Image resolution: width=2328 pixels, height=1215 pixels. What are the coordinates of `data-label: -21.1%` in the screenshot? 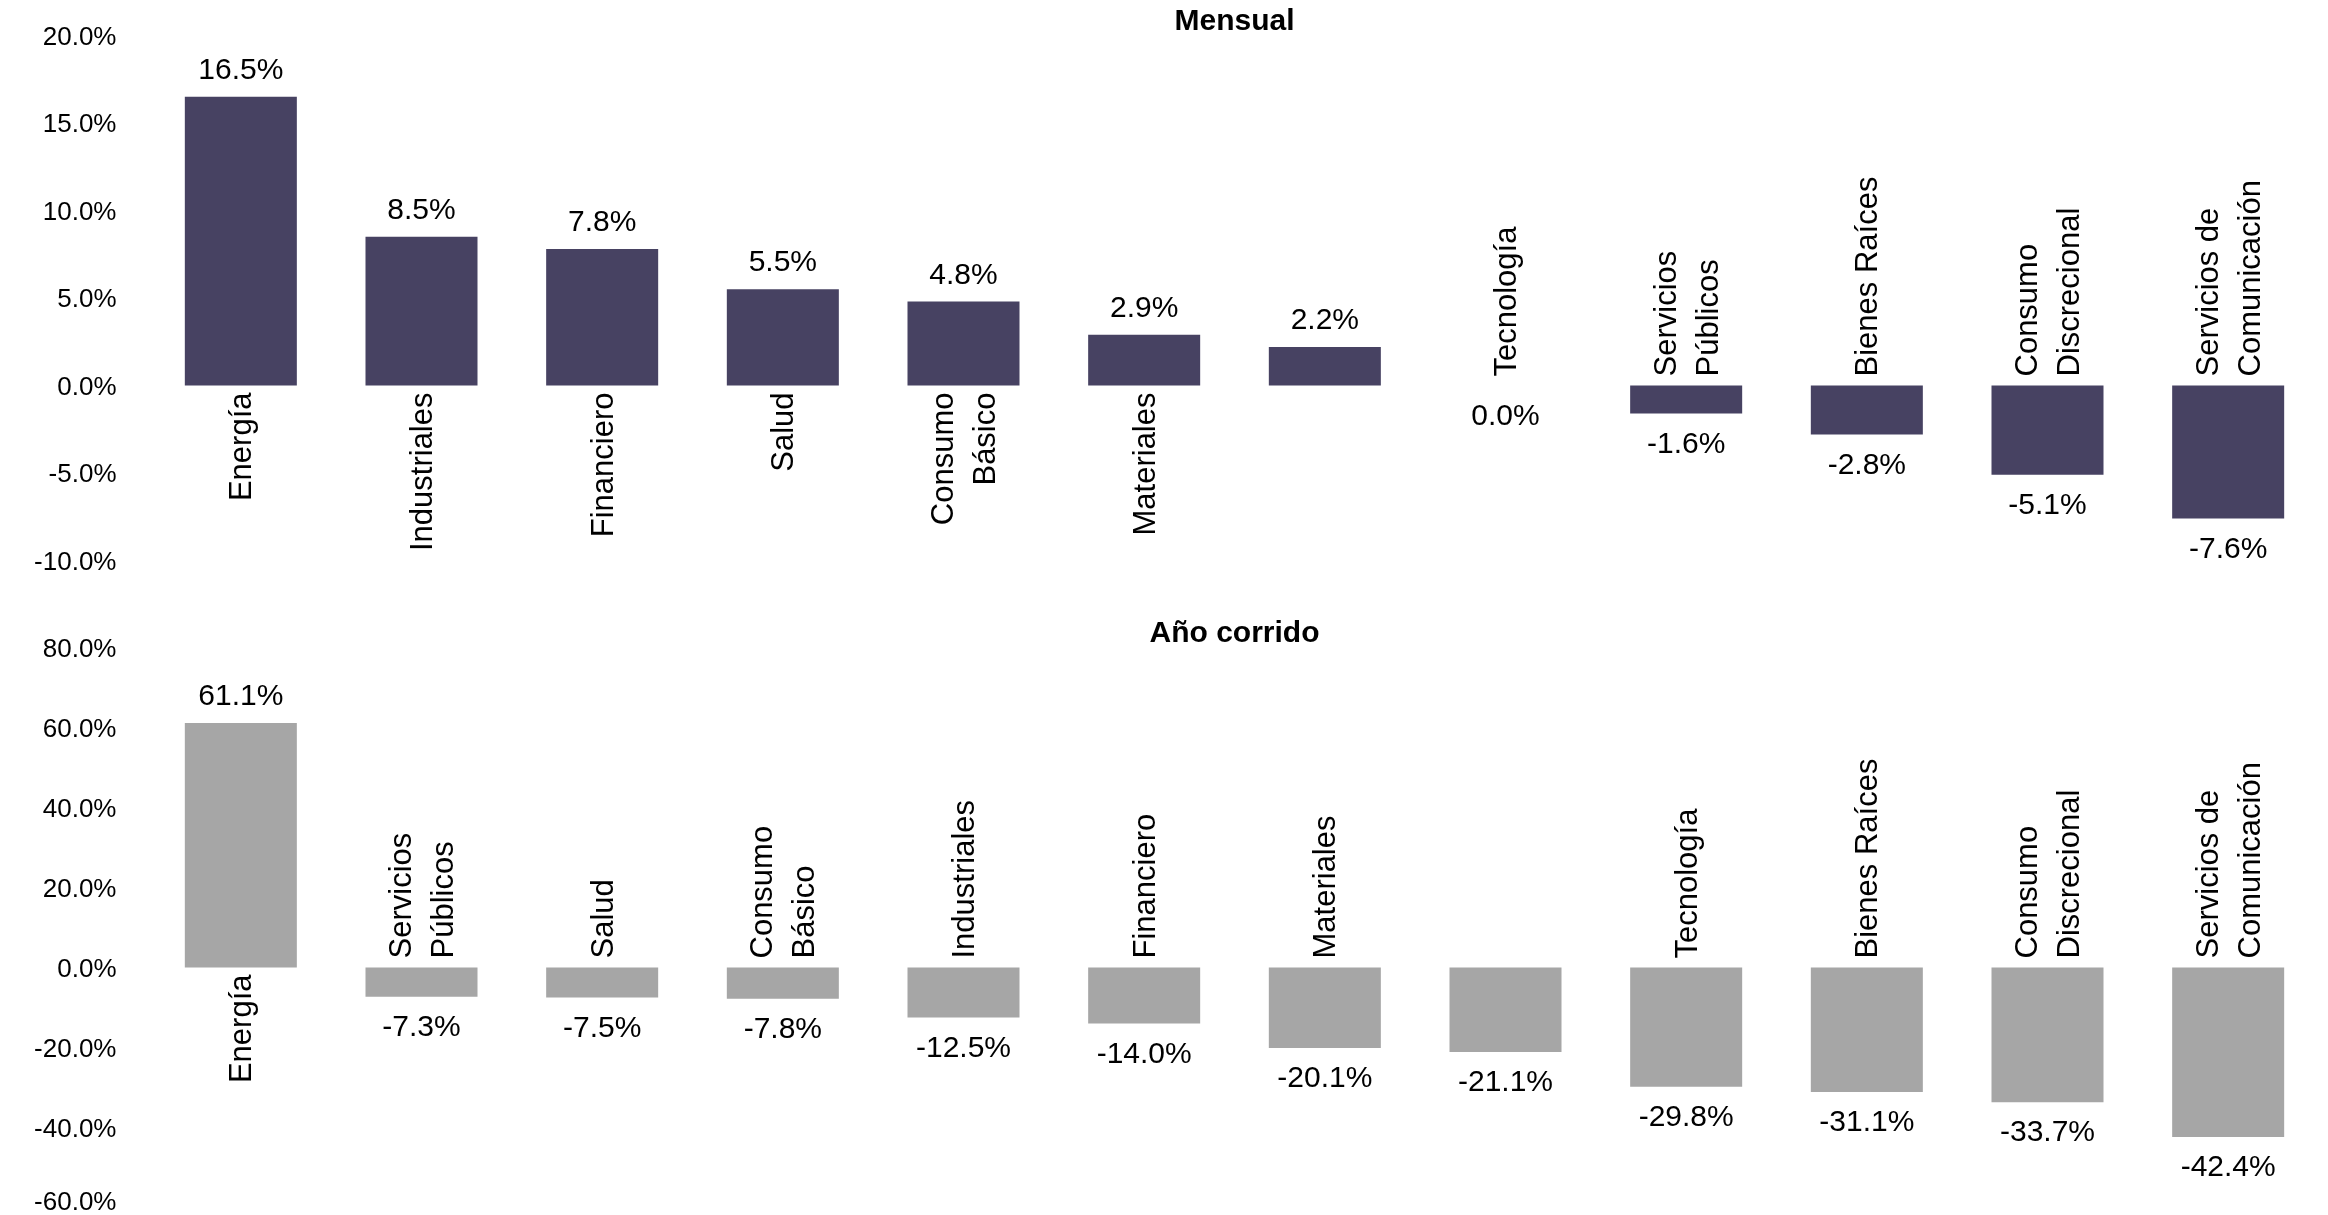 It's located at (1505, 1080).